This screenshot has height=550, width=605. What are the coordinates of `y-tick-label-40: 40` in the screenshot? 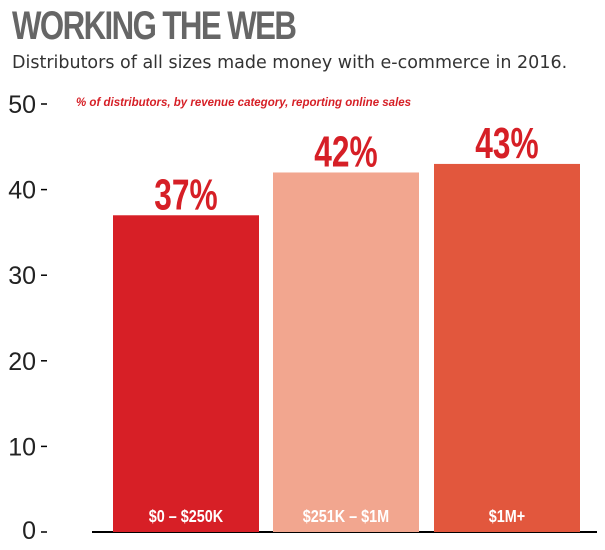 It's located at (22, 191).